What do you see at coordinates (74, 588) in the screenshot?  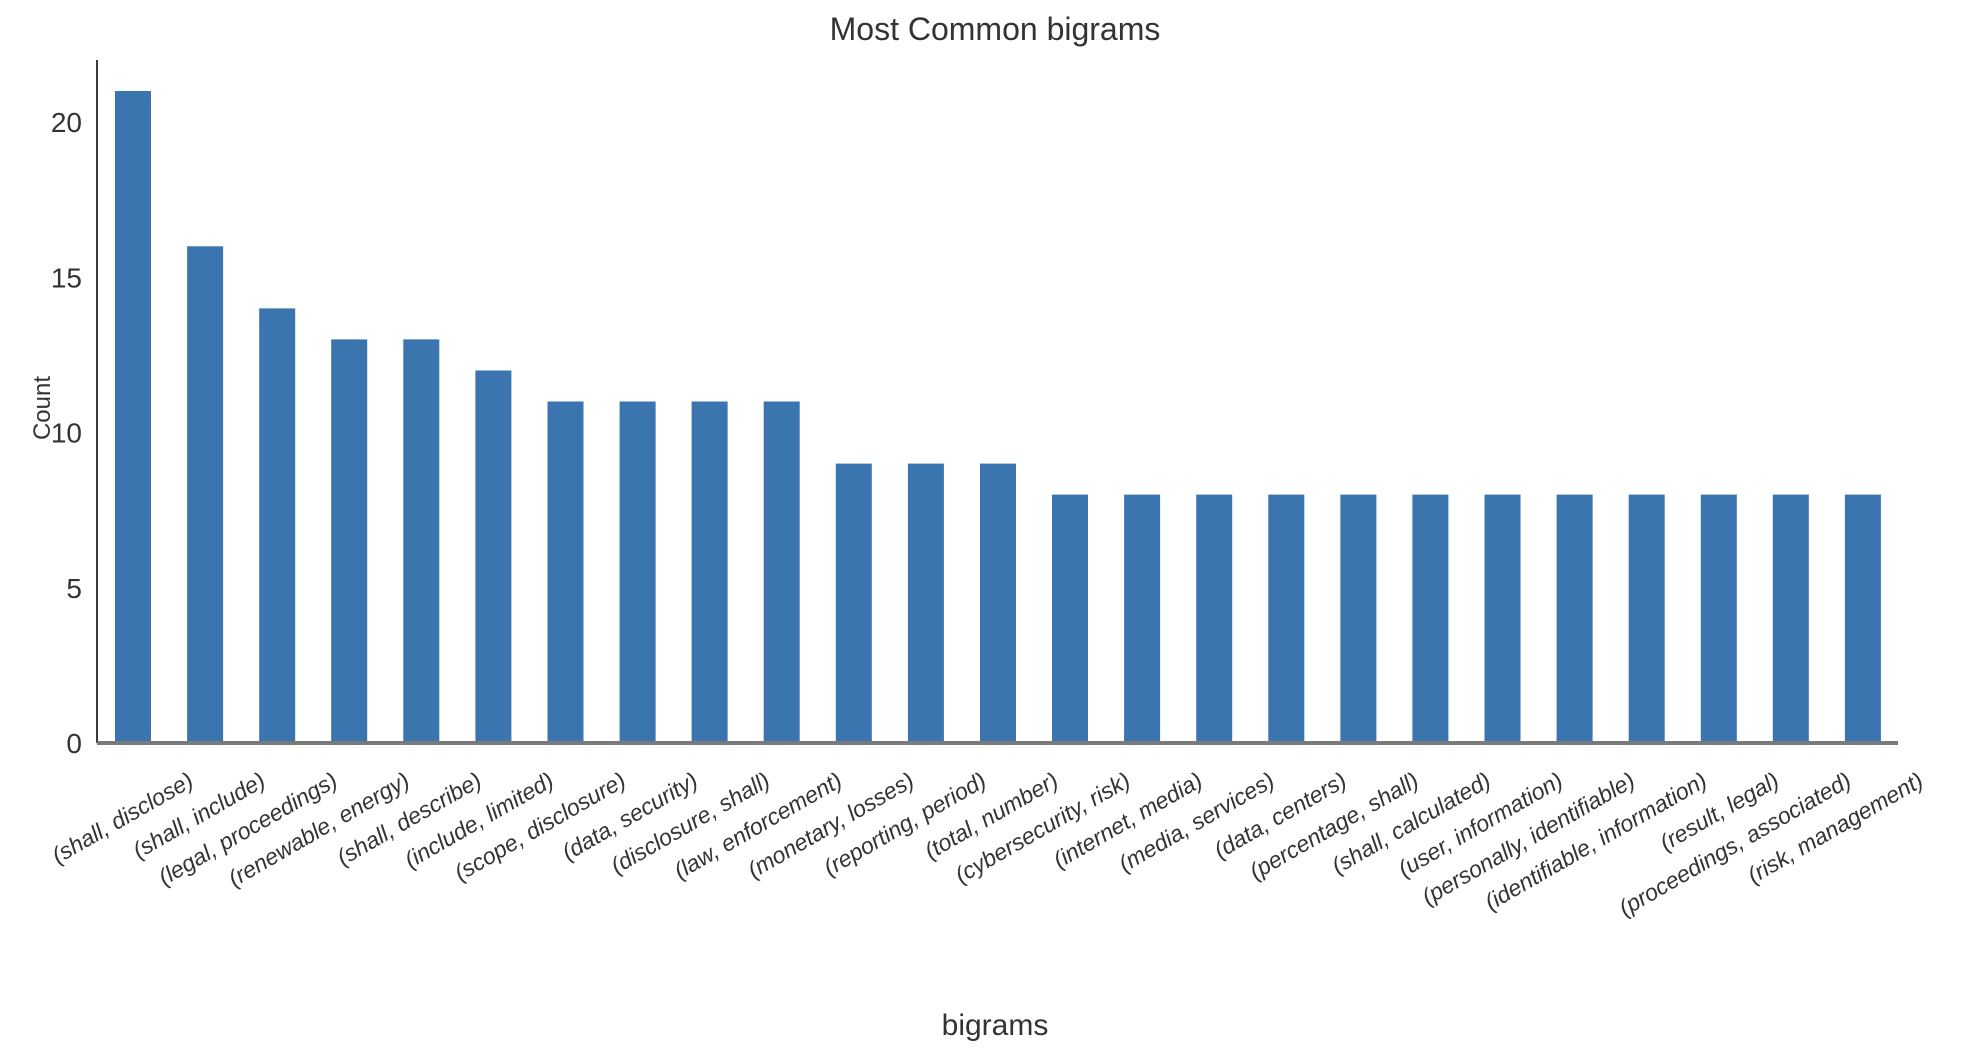 I see `y-tick-label: 5` at bounding box center [74, 588].